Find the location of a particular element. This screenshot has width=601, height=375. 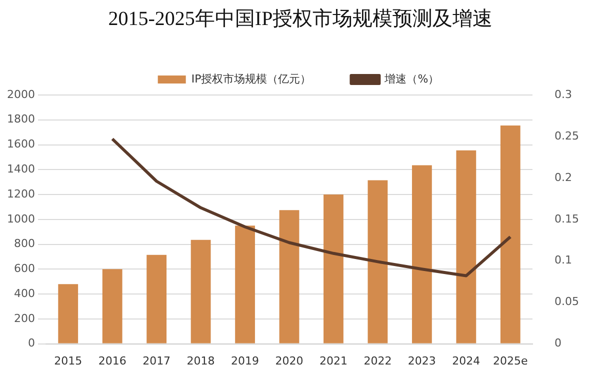

y2-tick-label: 0.25 is located at coordinates (567, 135).